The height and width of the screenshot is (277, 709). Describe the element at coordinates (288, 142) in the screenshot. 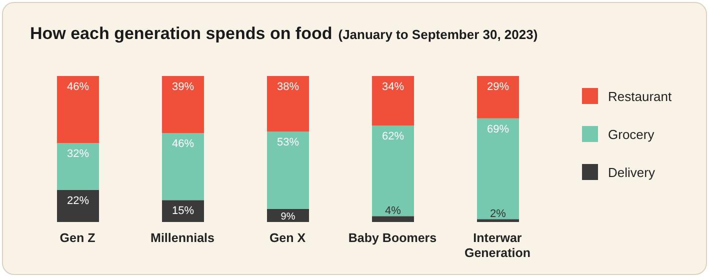

I see `data-label: 53%` at that location.